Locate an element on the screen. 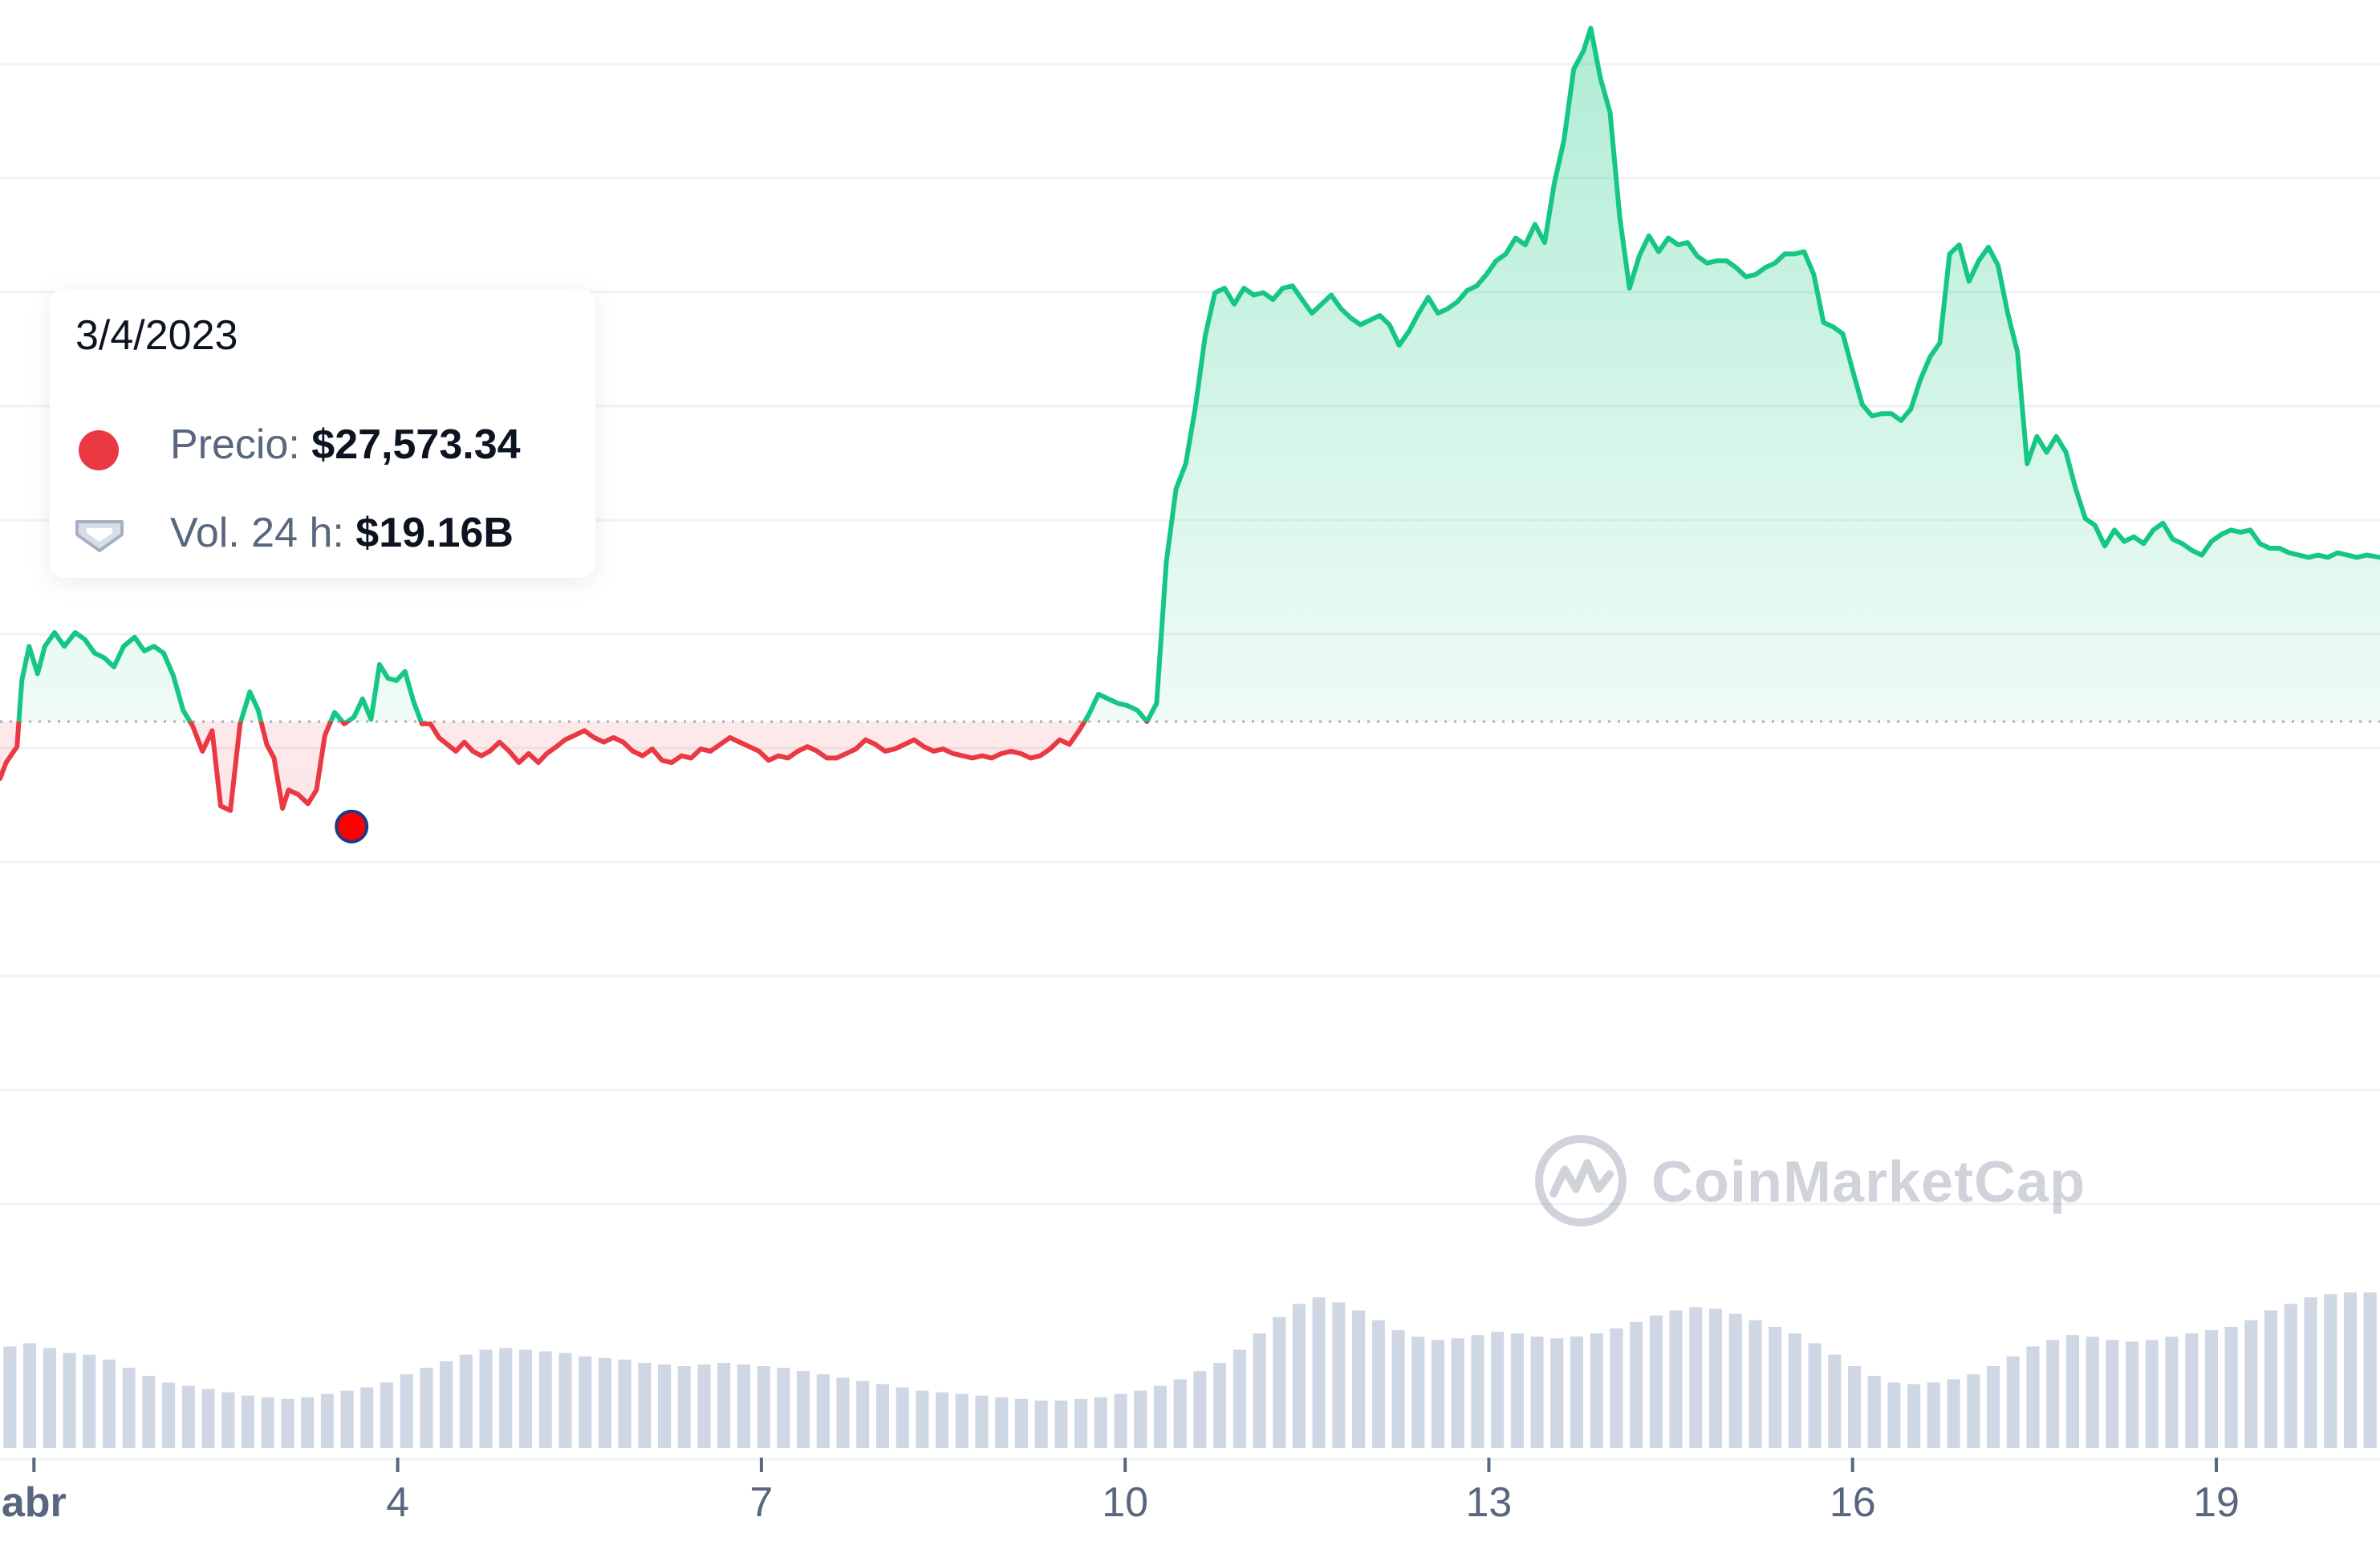  highlight-layer is located at coordinates (352, 826).